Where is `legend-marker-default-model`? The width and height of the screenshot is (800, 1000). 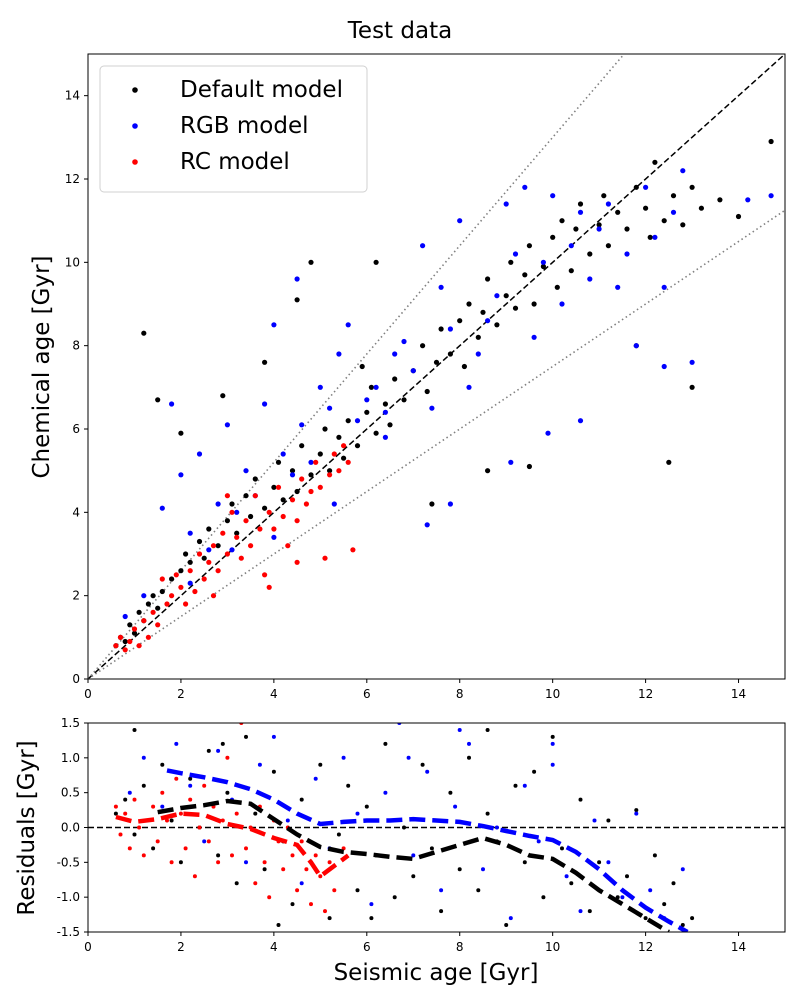 legend-marker-default-model is located at coordinates (135, 90).